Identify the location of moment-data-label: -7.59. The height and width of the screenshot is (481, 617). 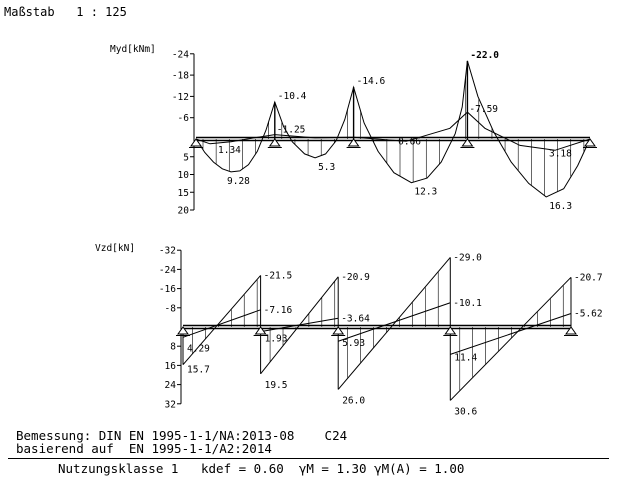
(483, 109).